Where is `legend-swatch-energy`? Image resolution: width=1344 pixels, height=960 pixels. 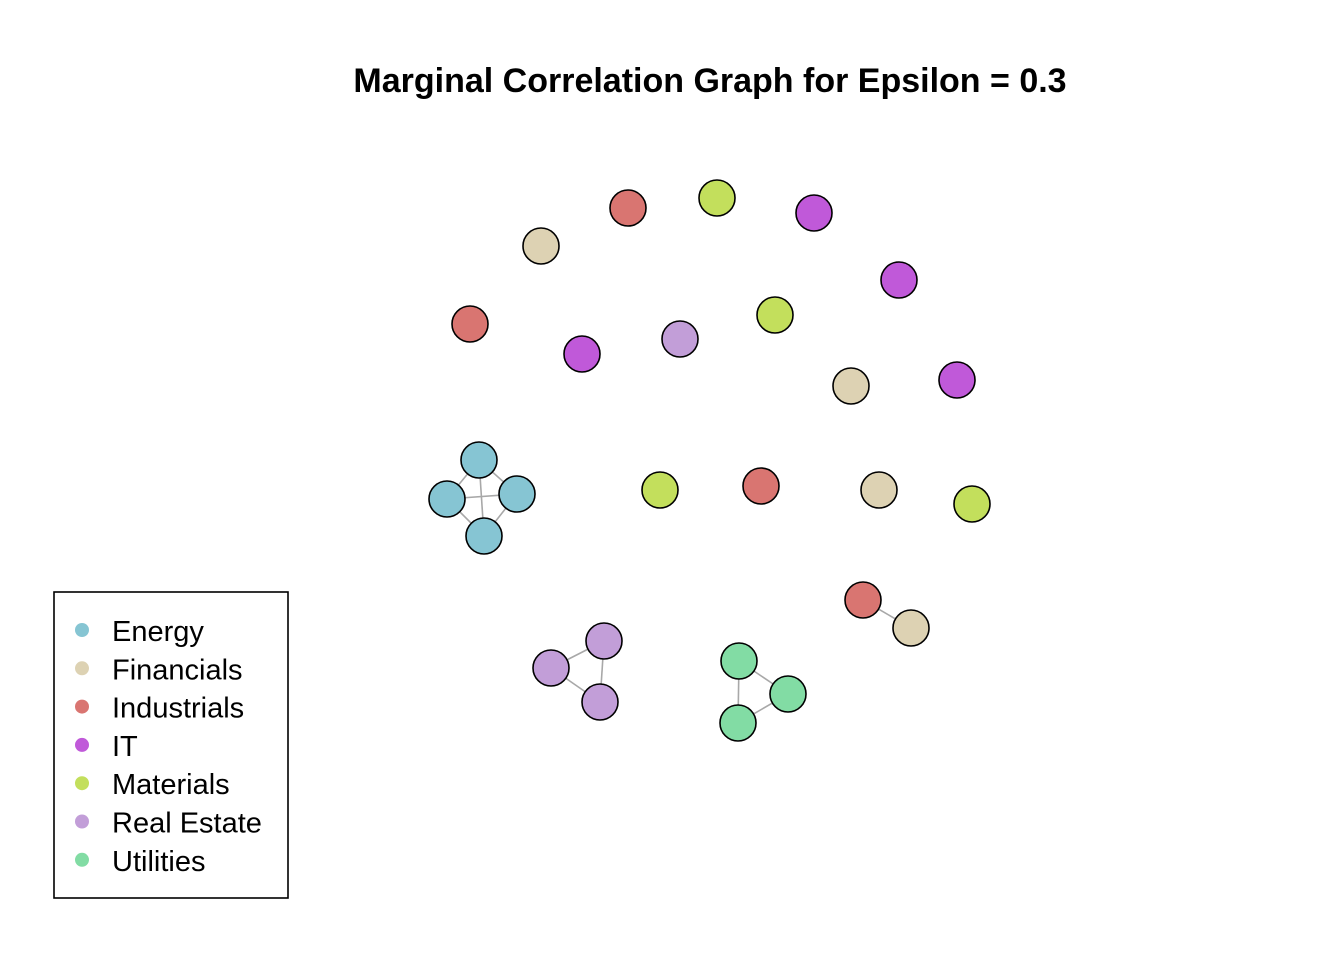 legend-swatch-energy is located at coordinates (82, 630).